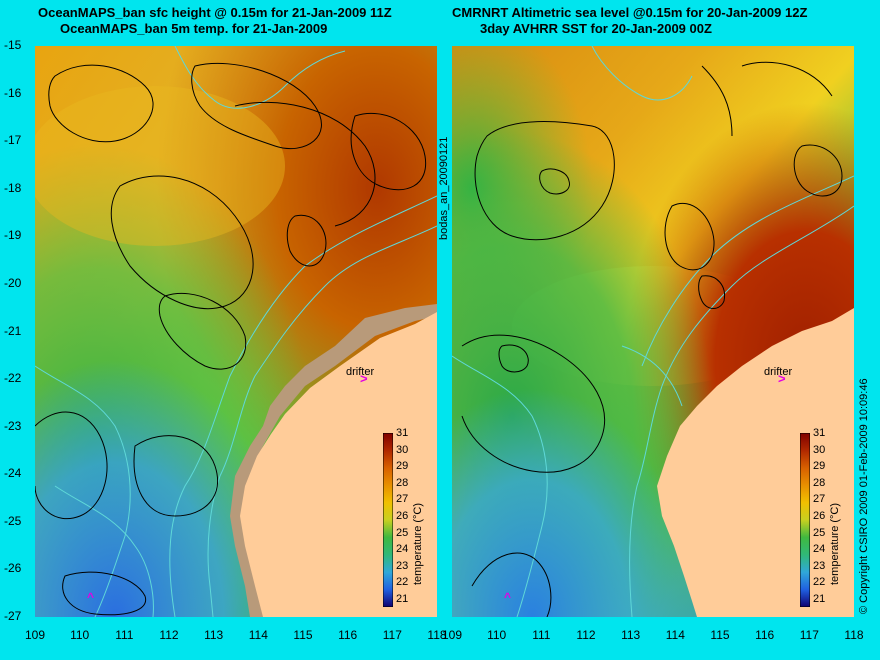 This screenshot has height=660, width=880. I want to click on middle-bodas-label: bodas_an_20090121, so click(444, 188).